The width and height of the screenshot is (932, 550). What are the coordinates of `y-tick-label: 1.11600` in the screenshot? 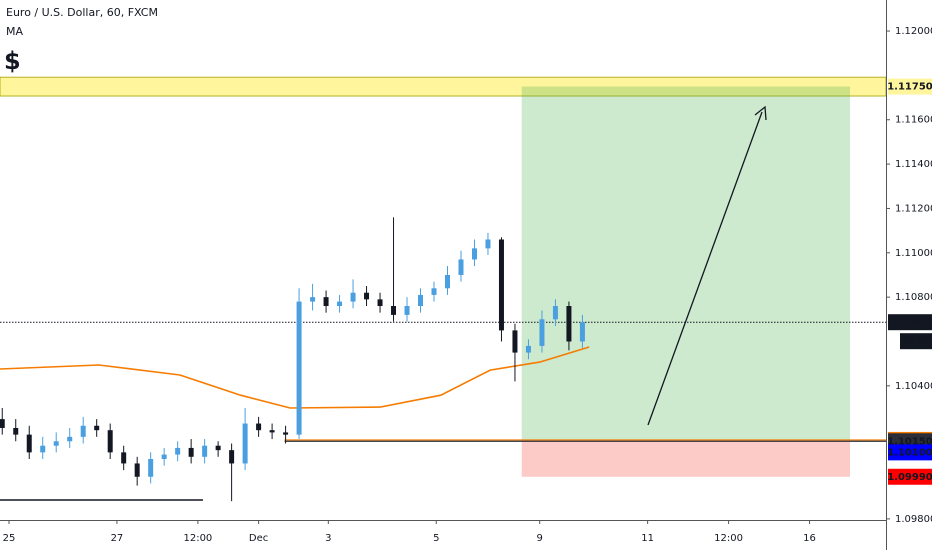 It's located at (913, 120).